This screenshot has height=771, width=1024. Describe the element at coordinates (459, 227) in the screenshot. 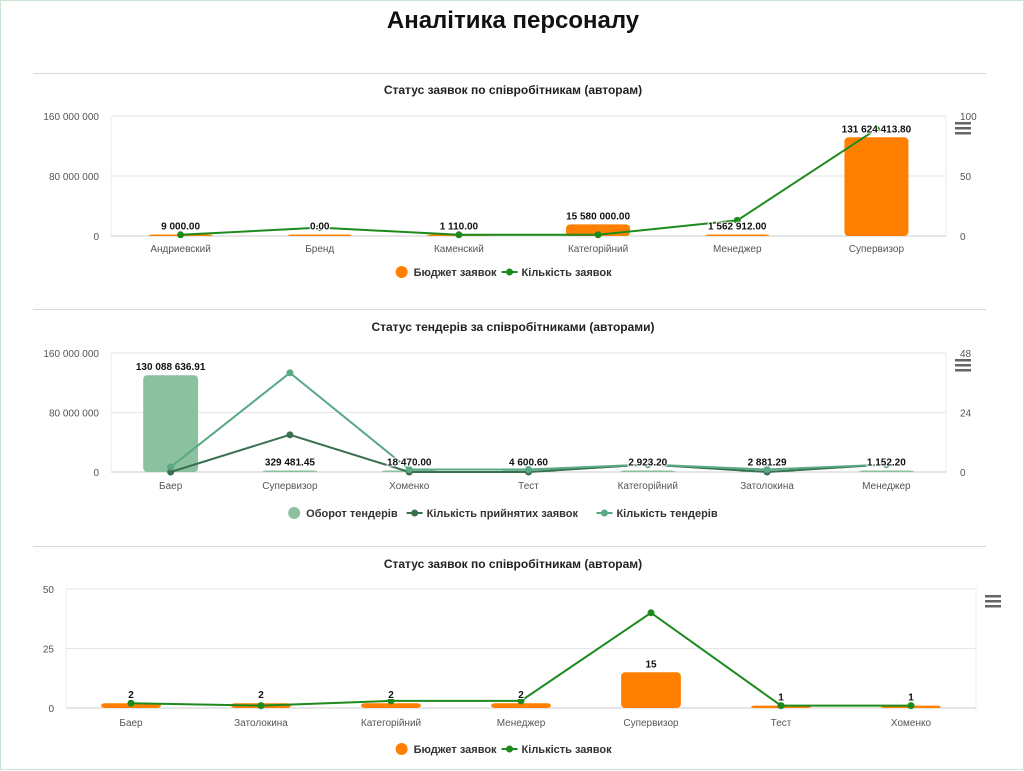

I see `data-label: 1 110.00` at that location.